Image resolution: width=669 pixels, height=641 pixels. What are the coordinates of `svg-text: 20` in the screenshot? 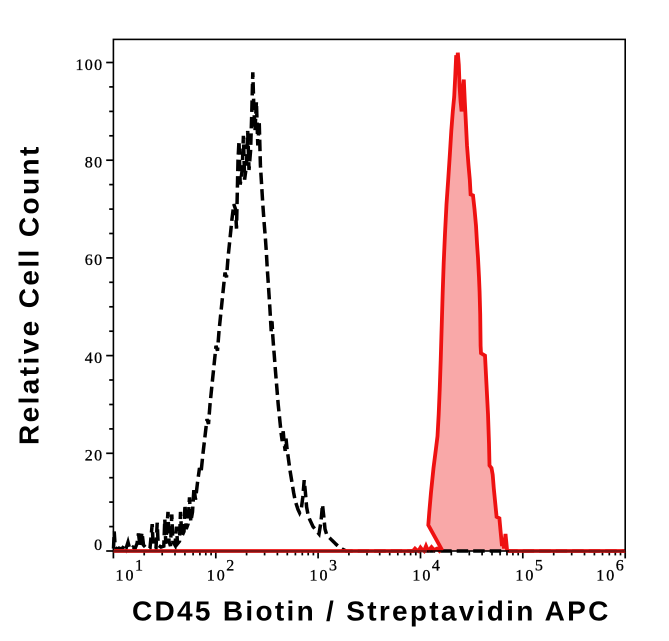 It's located at (94, 456).